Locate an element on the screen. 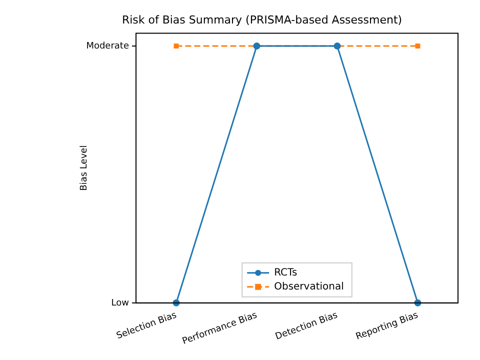  legend-label: Observational is located at coordinates (309, 287).